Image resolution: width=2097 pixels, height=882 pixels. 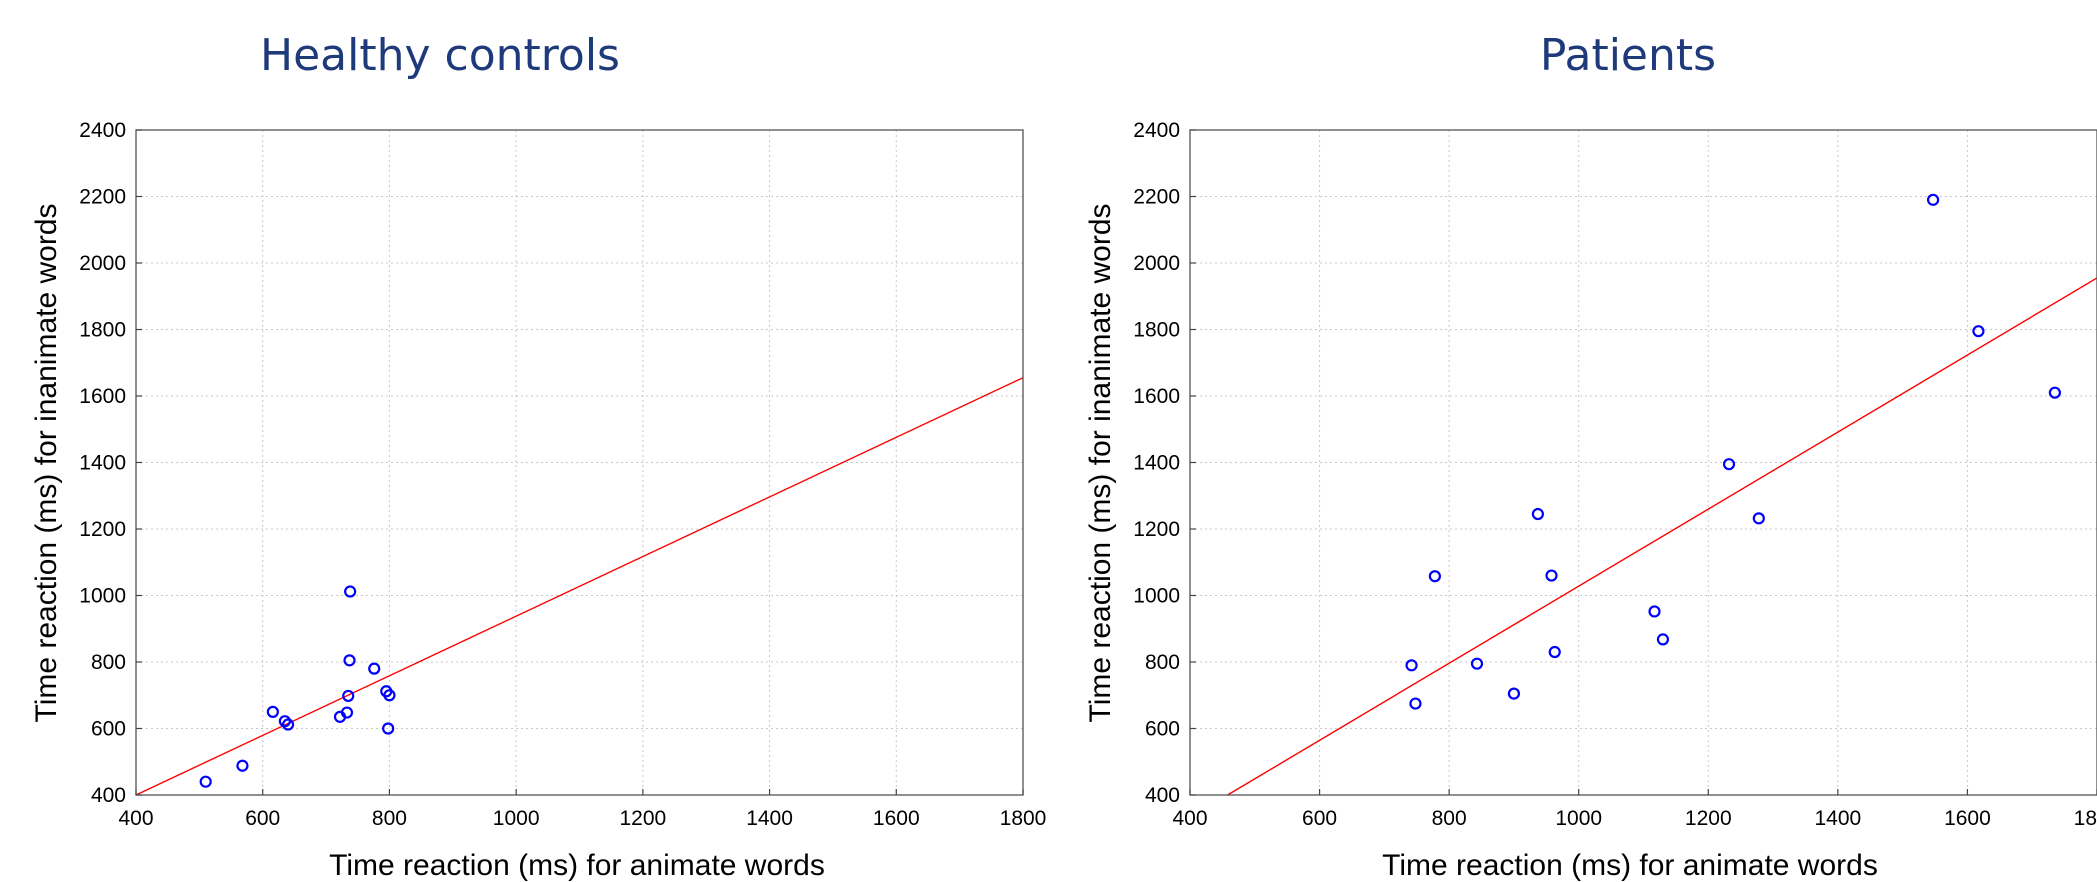 I want to click on chart-title: Healthy controls, so click(x=440, y=55).